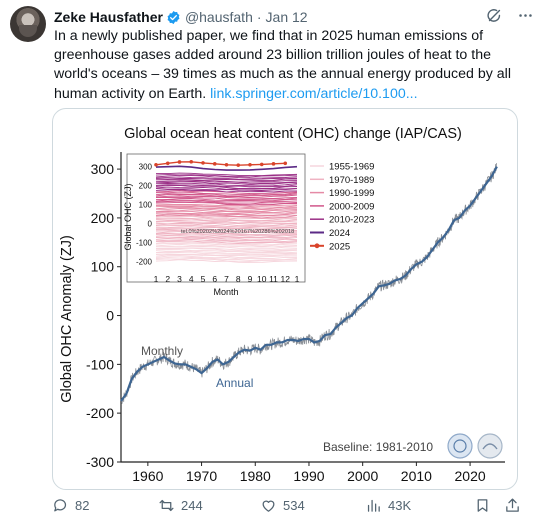 This screenshot has height=525, width=544. What do you see at coordinates (351, 167) in the screenshot?
I see `inset-legend-label: 1955-1969` at bounding box center [351, 167].